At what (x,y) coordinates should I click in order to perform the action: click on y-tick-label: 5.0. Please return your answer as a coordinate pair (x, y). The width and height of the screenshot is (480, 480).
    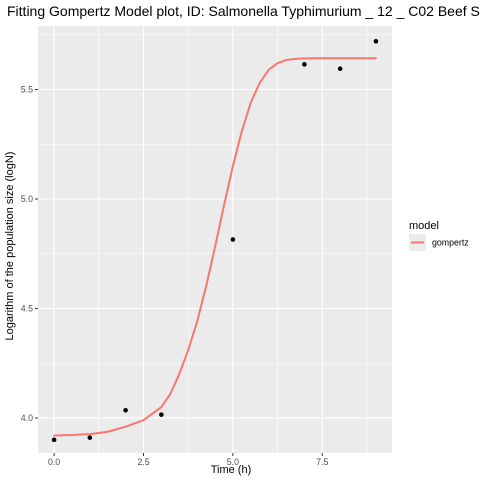
    Looking at the image, I should click on (27, 199).